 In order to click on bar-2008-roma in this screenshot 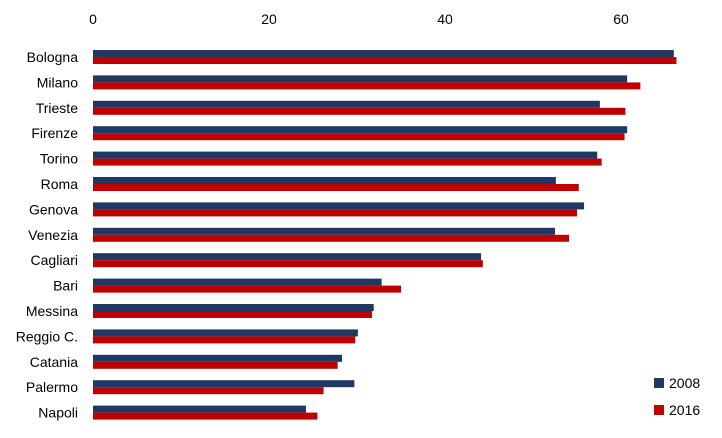, I will do `click(324, 180)`.